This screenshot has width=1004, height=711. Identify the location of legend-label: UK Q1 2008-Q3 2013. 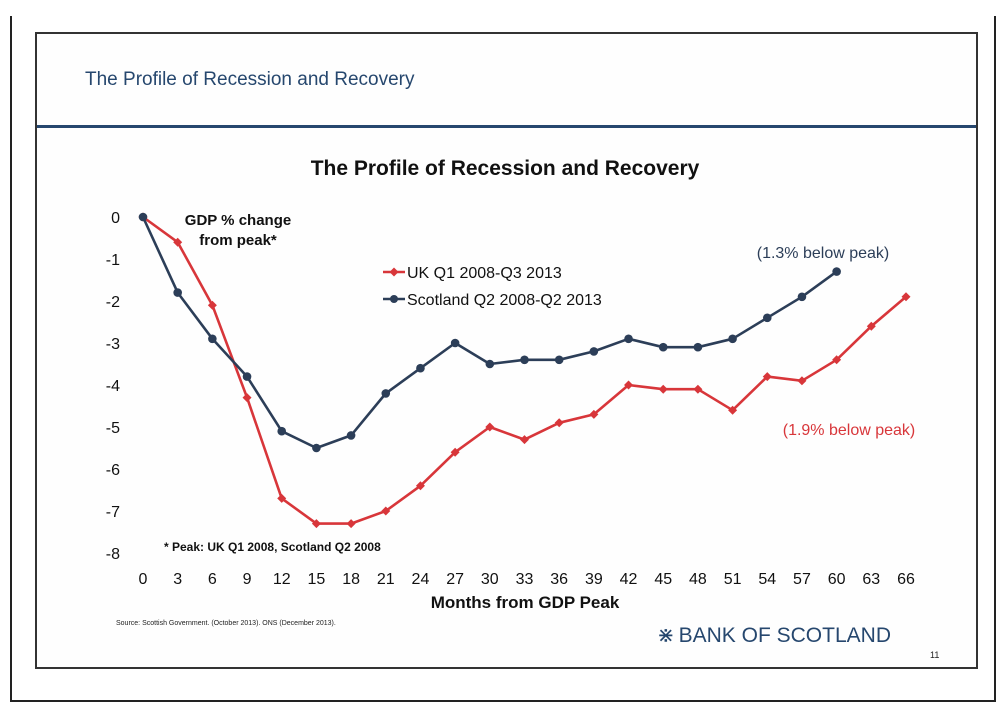
(484, 273).